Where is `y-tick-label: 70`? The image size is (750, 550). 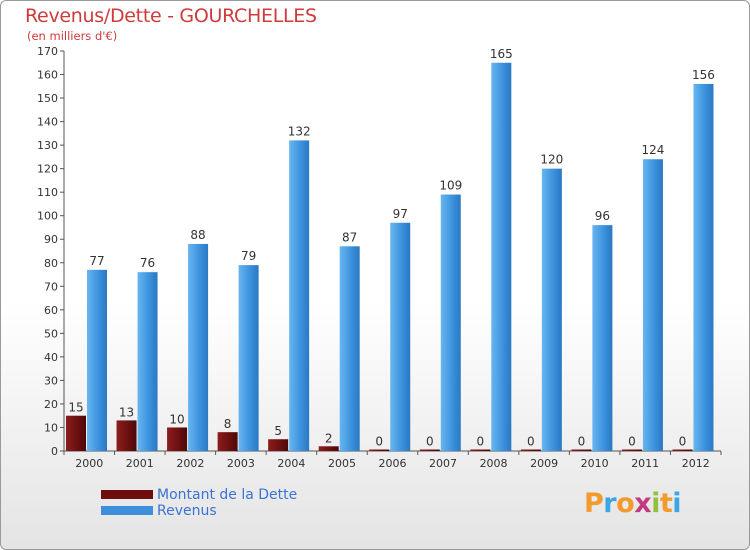 y-tick-label: 70 is located at coordinates (51, 286).